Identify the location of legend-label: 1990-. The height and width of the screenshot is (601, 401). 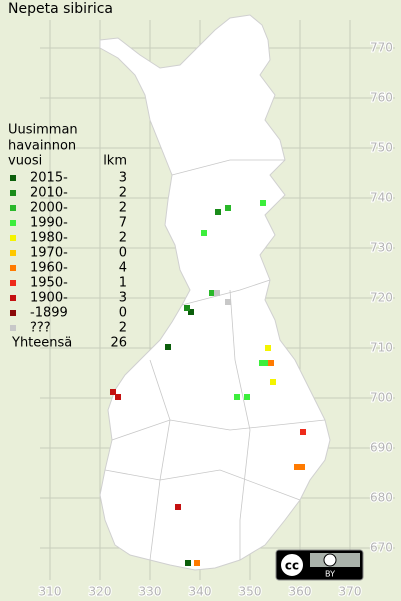
(49, 223).